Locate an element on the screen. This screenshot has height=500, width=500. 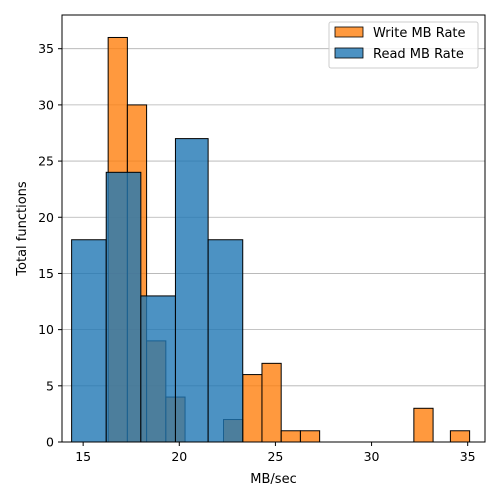
legend-label-write: Write MB Rate is located at coordinates (419, 33).